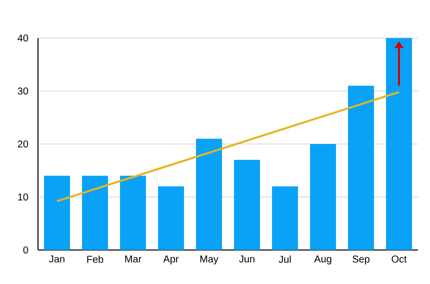 The height and width of the screenshot is (284, 430). Describe the element at coordinates (95, 259) in the screenshot. I see `x-tick-label: Feb` at that location.